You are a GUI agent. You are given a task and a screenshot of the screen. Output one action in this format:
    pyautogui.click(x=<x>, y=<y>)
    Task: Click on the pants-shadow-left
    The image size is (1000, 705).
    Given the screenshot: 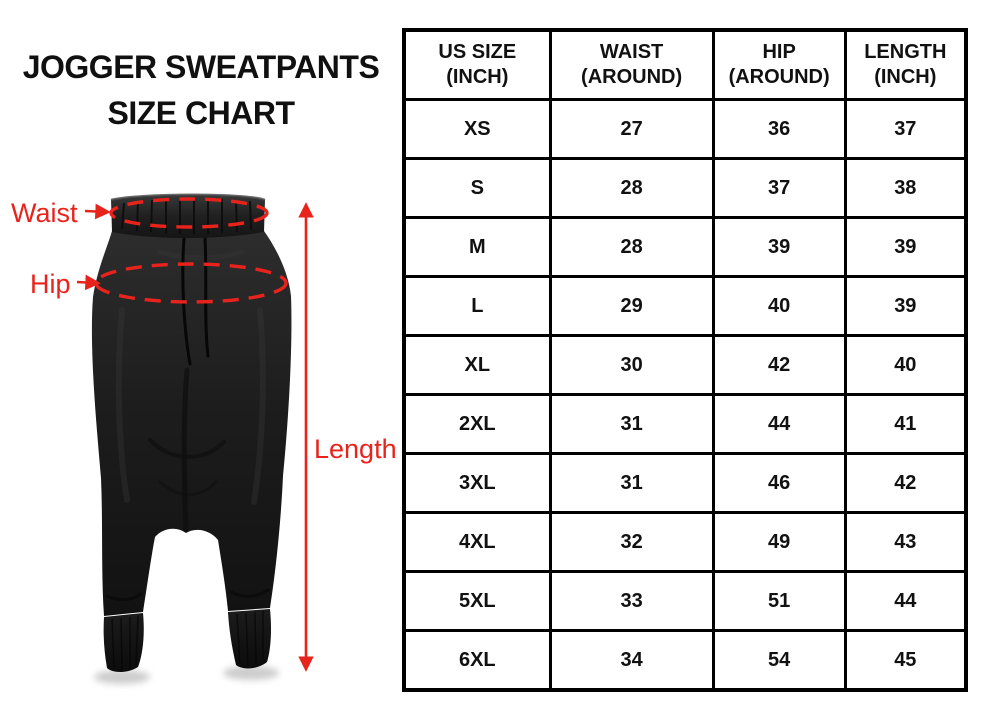 What is the action you would take?
    pyautogui.click(x=122, y=677)
    